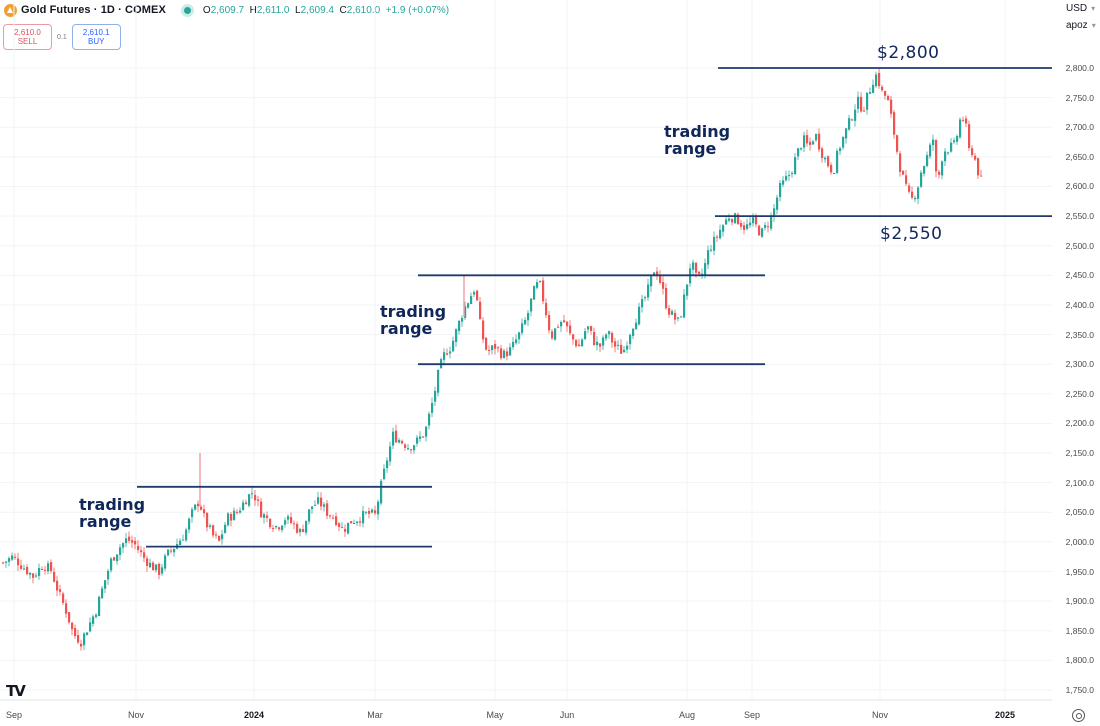 Image resolution: width=1100 pixels, height=726 pixels. What do you see at coordinates (1079, 68) in the screenshot?
I see `price-tick-label: 2,800.0` at bounding box center [1079, 68].